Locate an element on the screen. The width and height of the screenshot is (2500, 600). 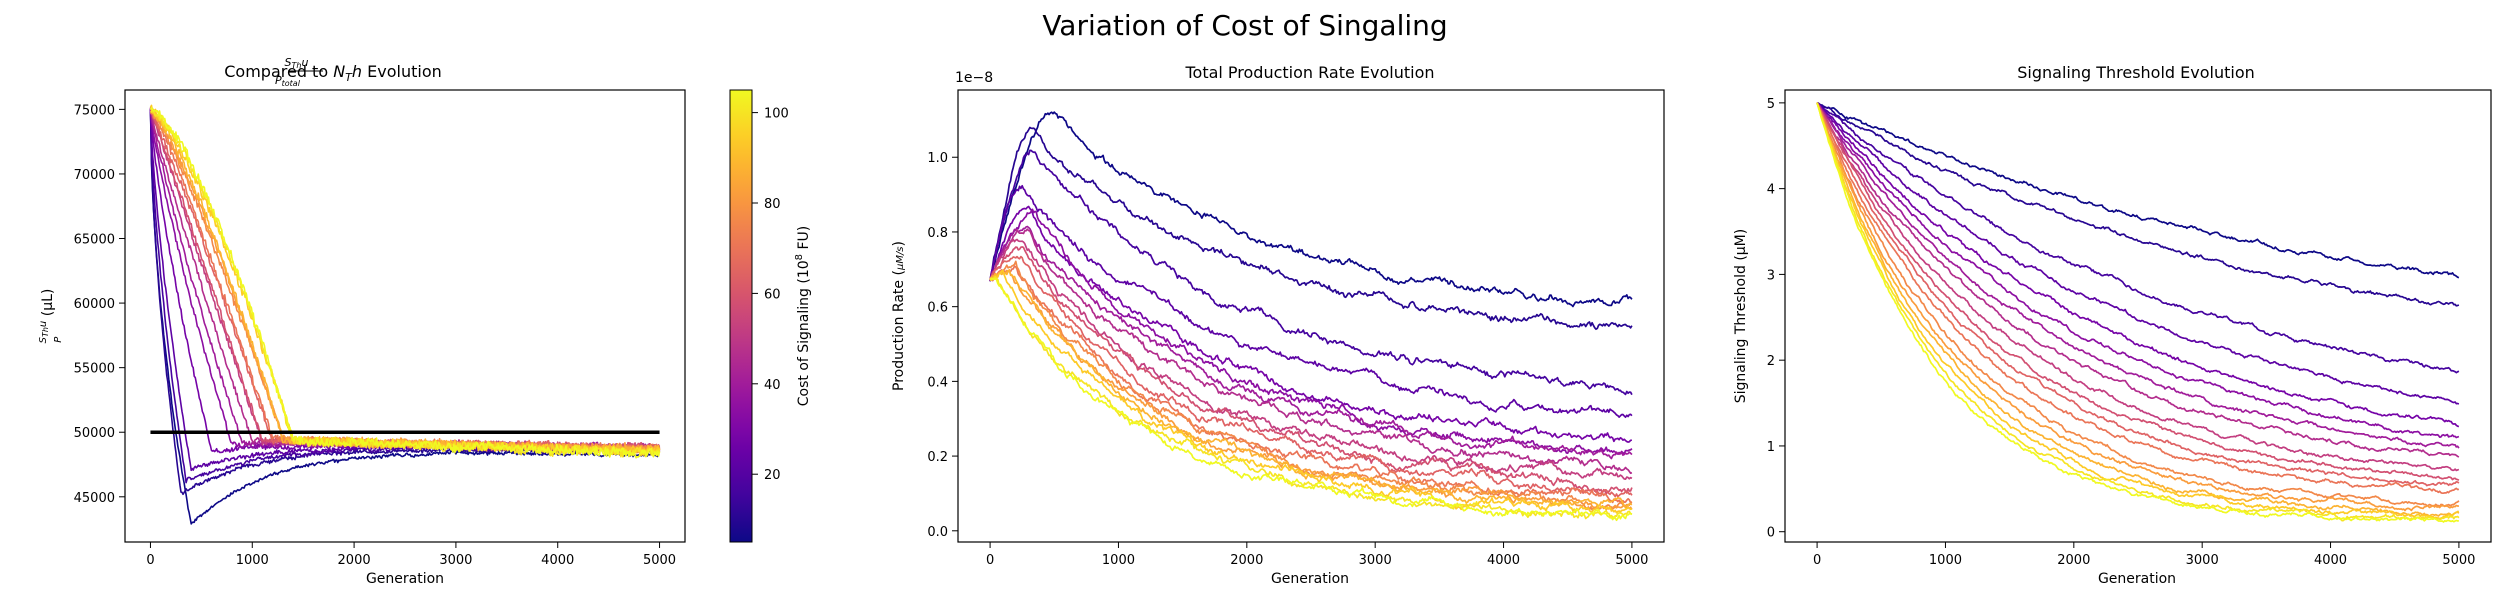
colorbar-label-main: Cost of Signaling (10 is located at coordinates (804, 333).